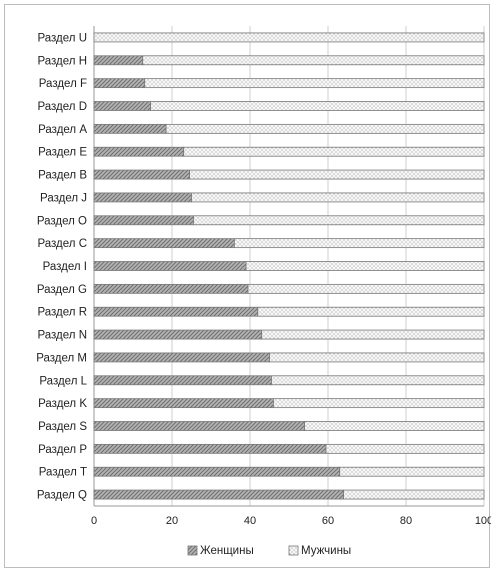  I want to click on category-label: Раздел E, so click(62, 153).